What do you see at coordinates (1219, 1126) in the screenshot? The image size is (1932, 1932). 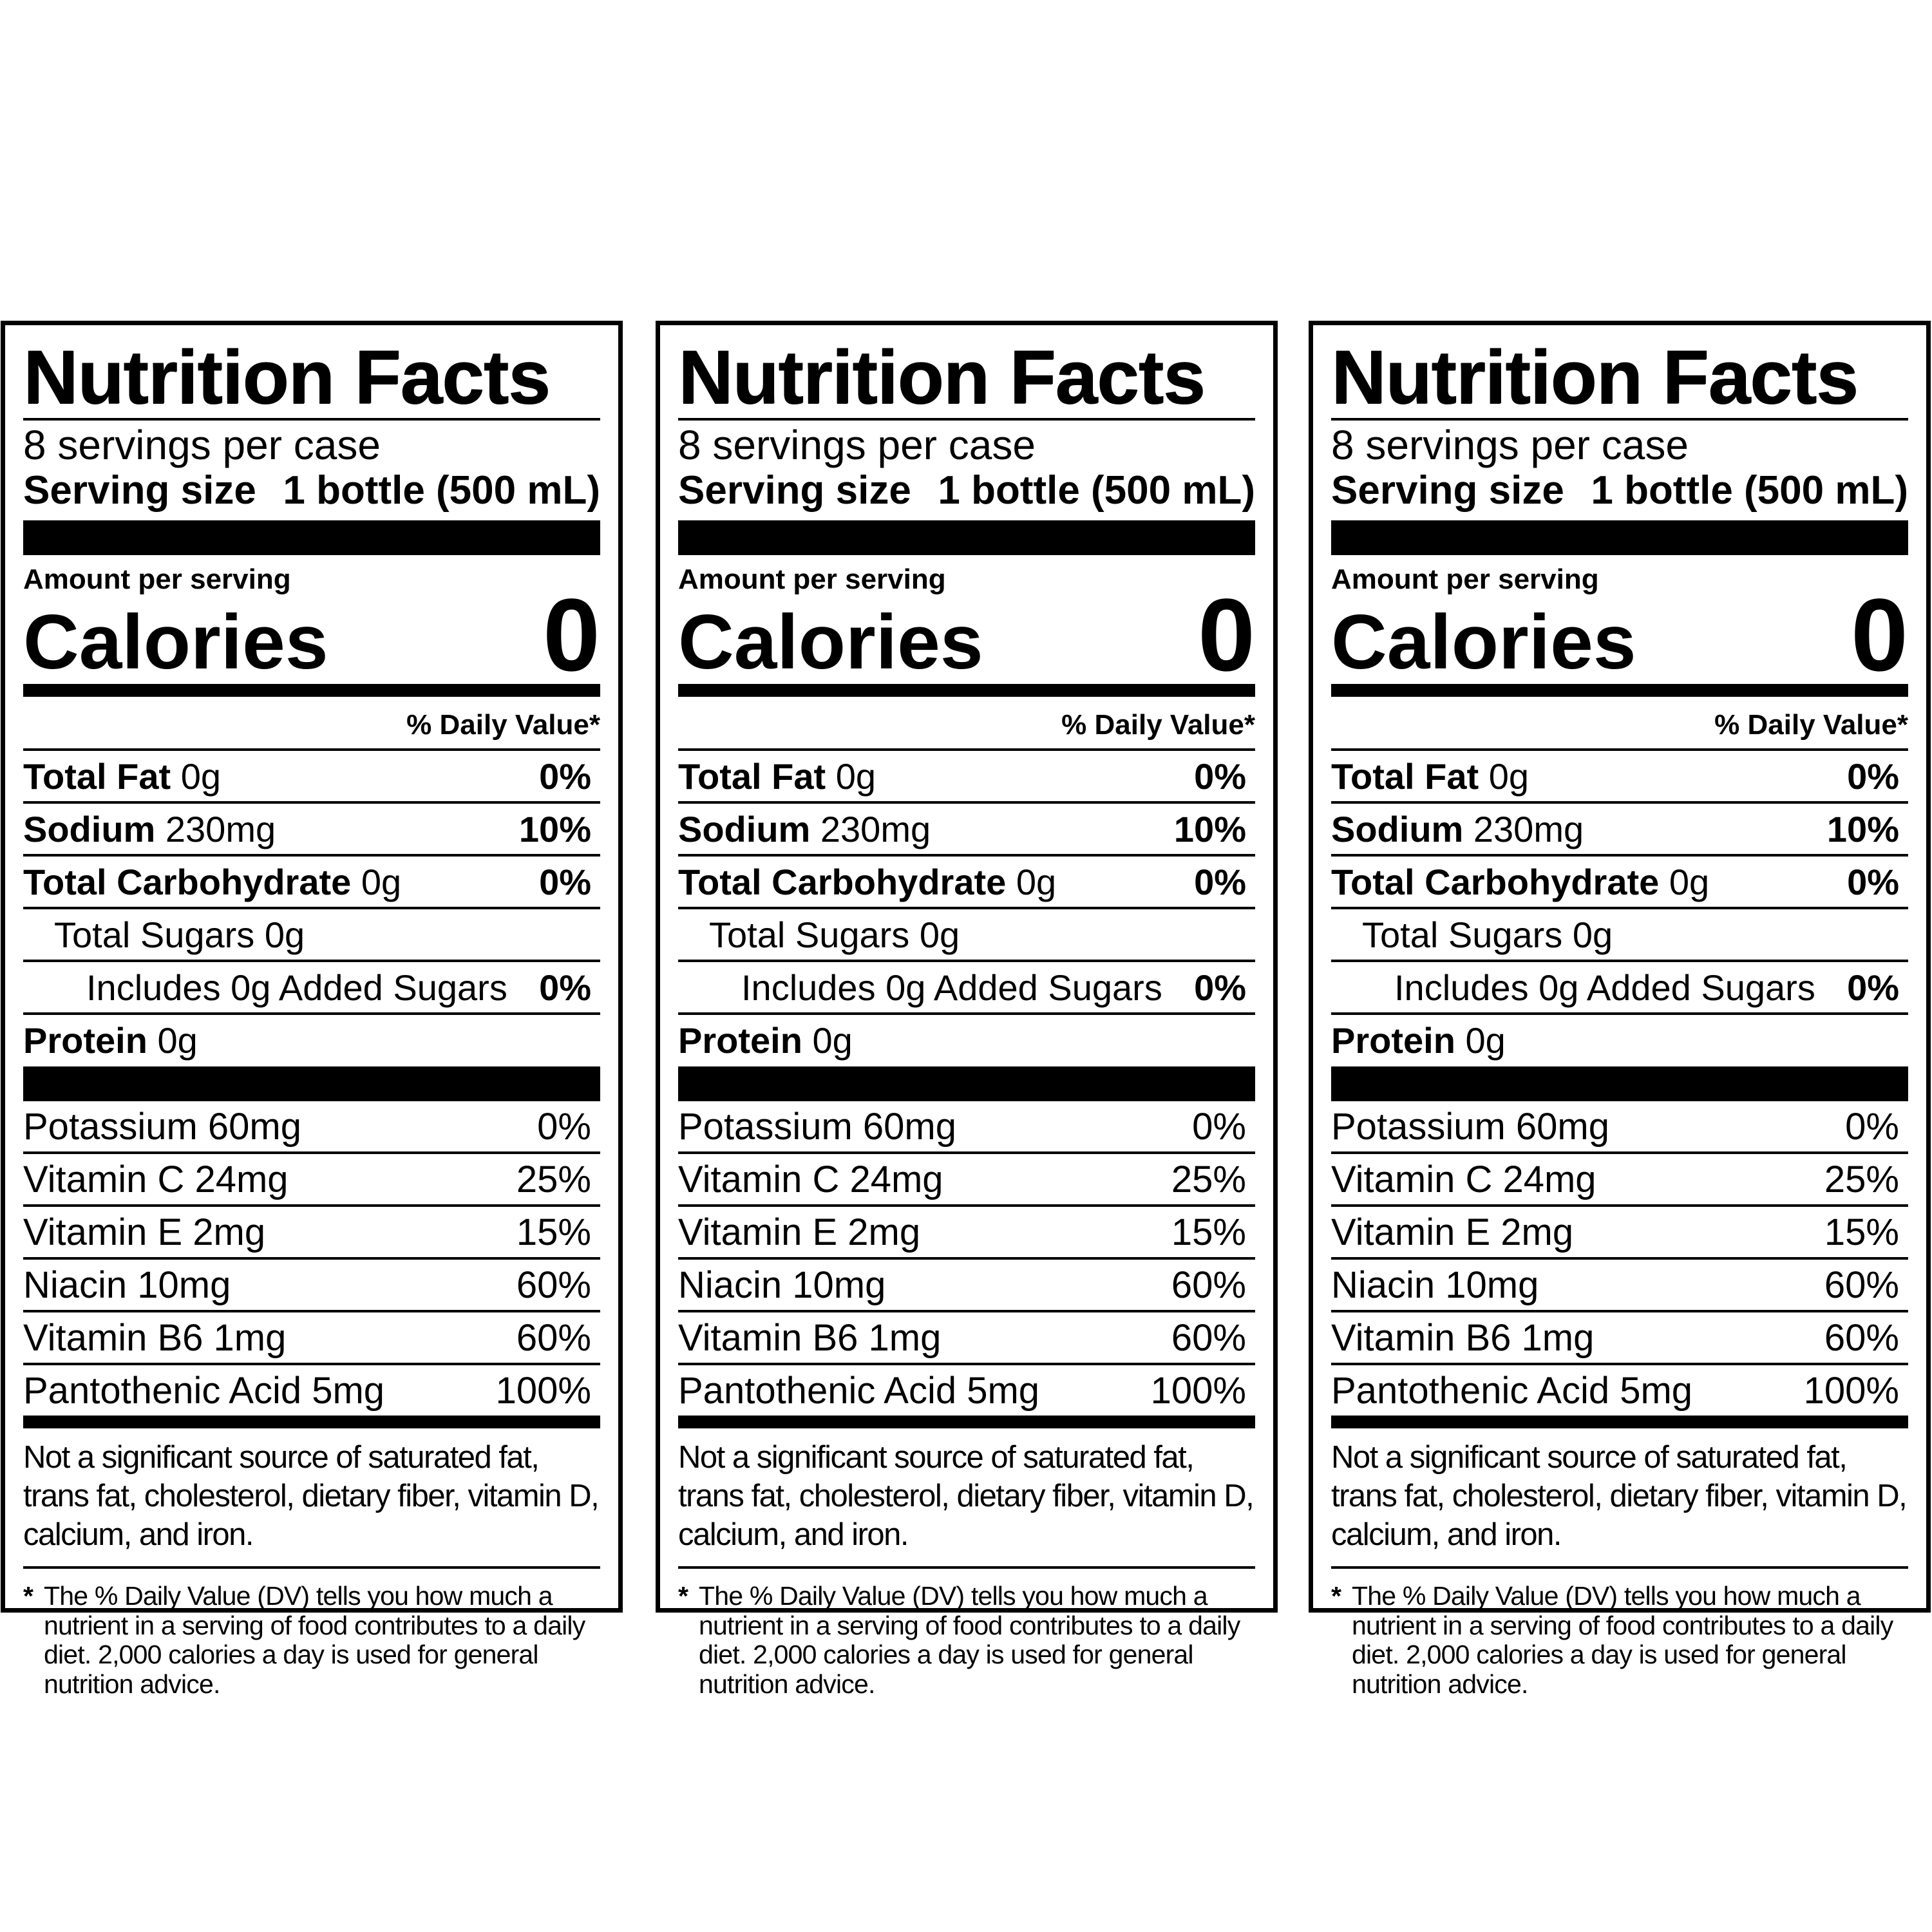 I see `vitamin-dv: 0%` at bounding box center [1219, 1126].